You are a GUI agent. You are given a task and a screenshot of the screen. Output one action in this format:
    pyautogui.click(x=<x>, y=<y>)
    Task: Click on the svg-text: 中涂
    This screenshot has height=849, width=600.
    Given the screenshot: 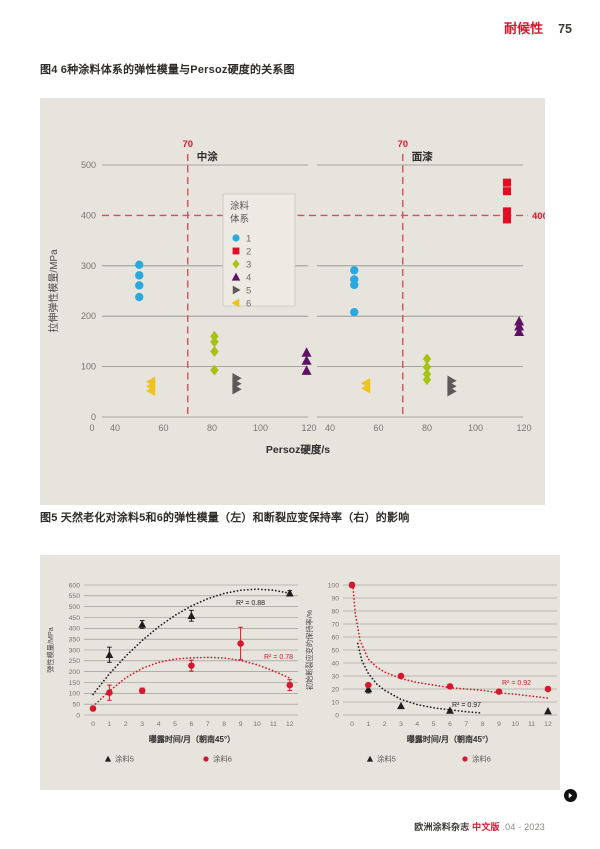 What is the action you would take?
    pyautogui.click(x=207, y=156)
    